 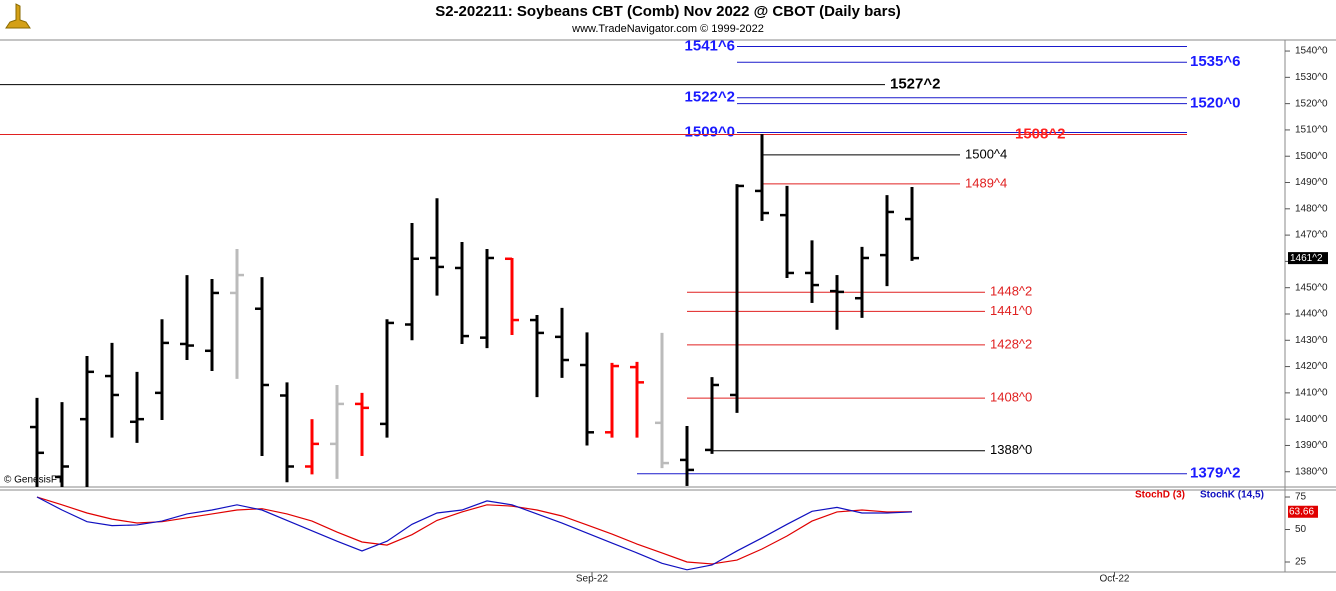 I want to click on level-label: 1428^2, so click(x=1011, y=343).